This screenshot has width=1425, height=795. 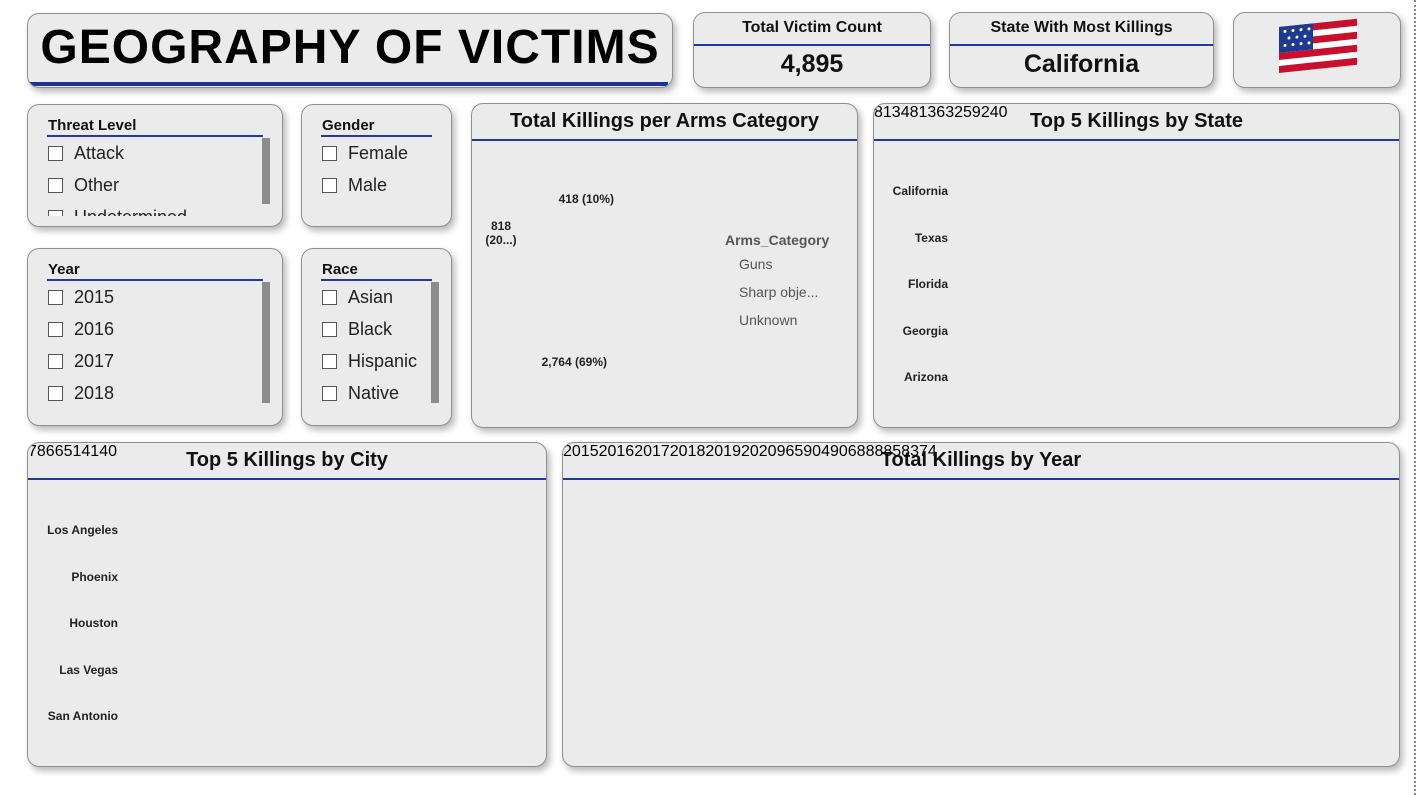 What do you see at coordinates (870, 451) in the screenshot?
I see `data-label: 888` at bounding box center [870, 451].